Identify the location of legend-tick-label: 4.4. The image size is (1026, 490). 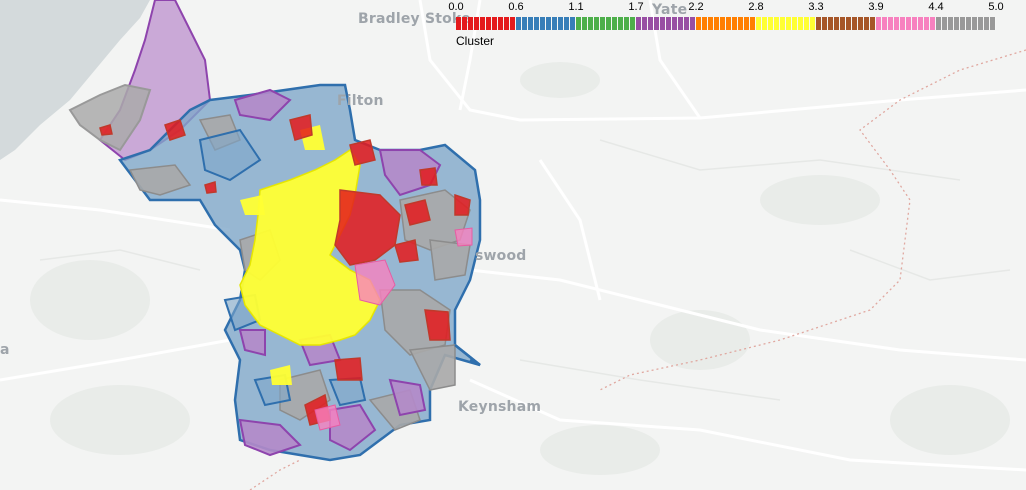
(936, 7).